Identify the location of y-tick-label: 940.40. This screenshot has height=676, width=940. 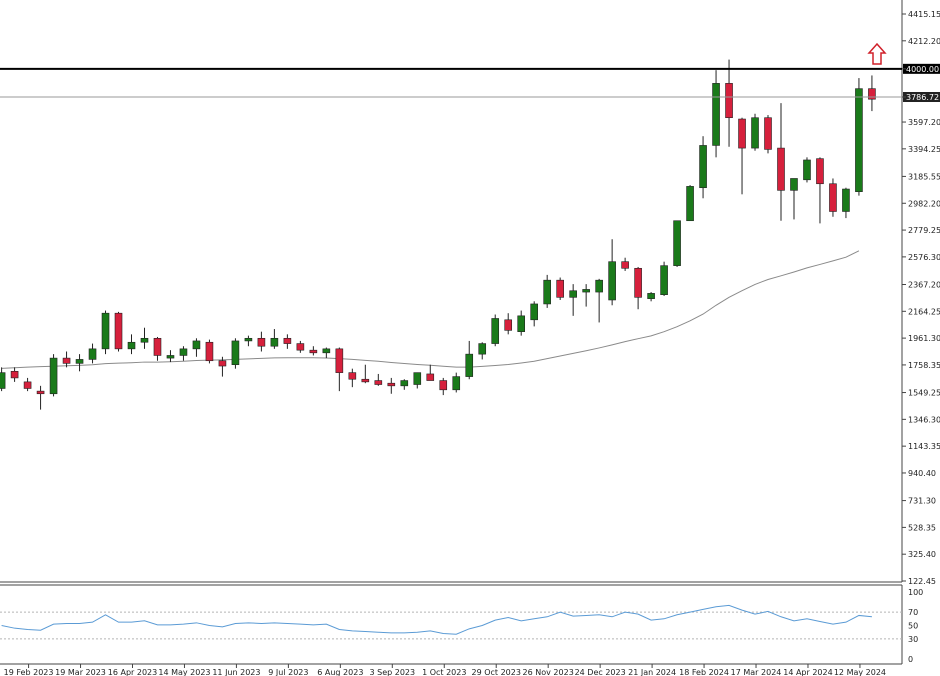
(922, 473).